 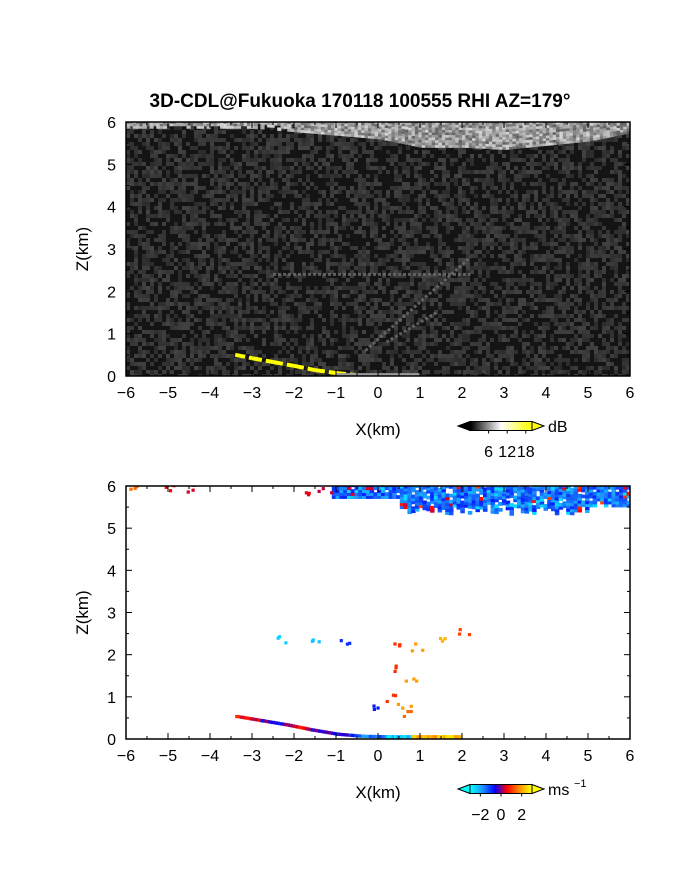 What do you see at coordinates (512, 440) in the screenshot?
I see `colorbar: 6 12 18 dB` at bounding box center [512, 440].